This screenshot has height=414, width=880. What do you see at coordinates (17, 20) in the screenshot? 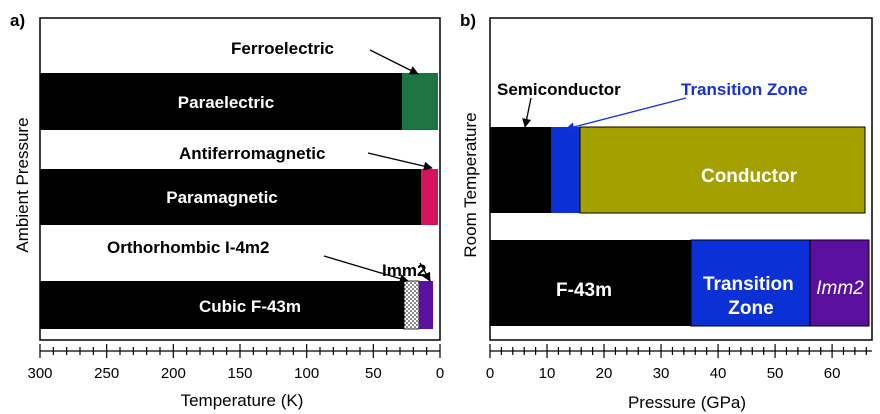
I see `panel-a-label: a)` at bounding box center [17, 20].